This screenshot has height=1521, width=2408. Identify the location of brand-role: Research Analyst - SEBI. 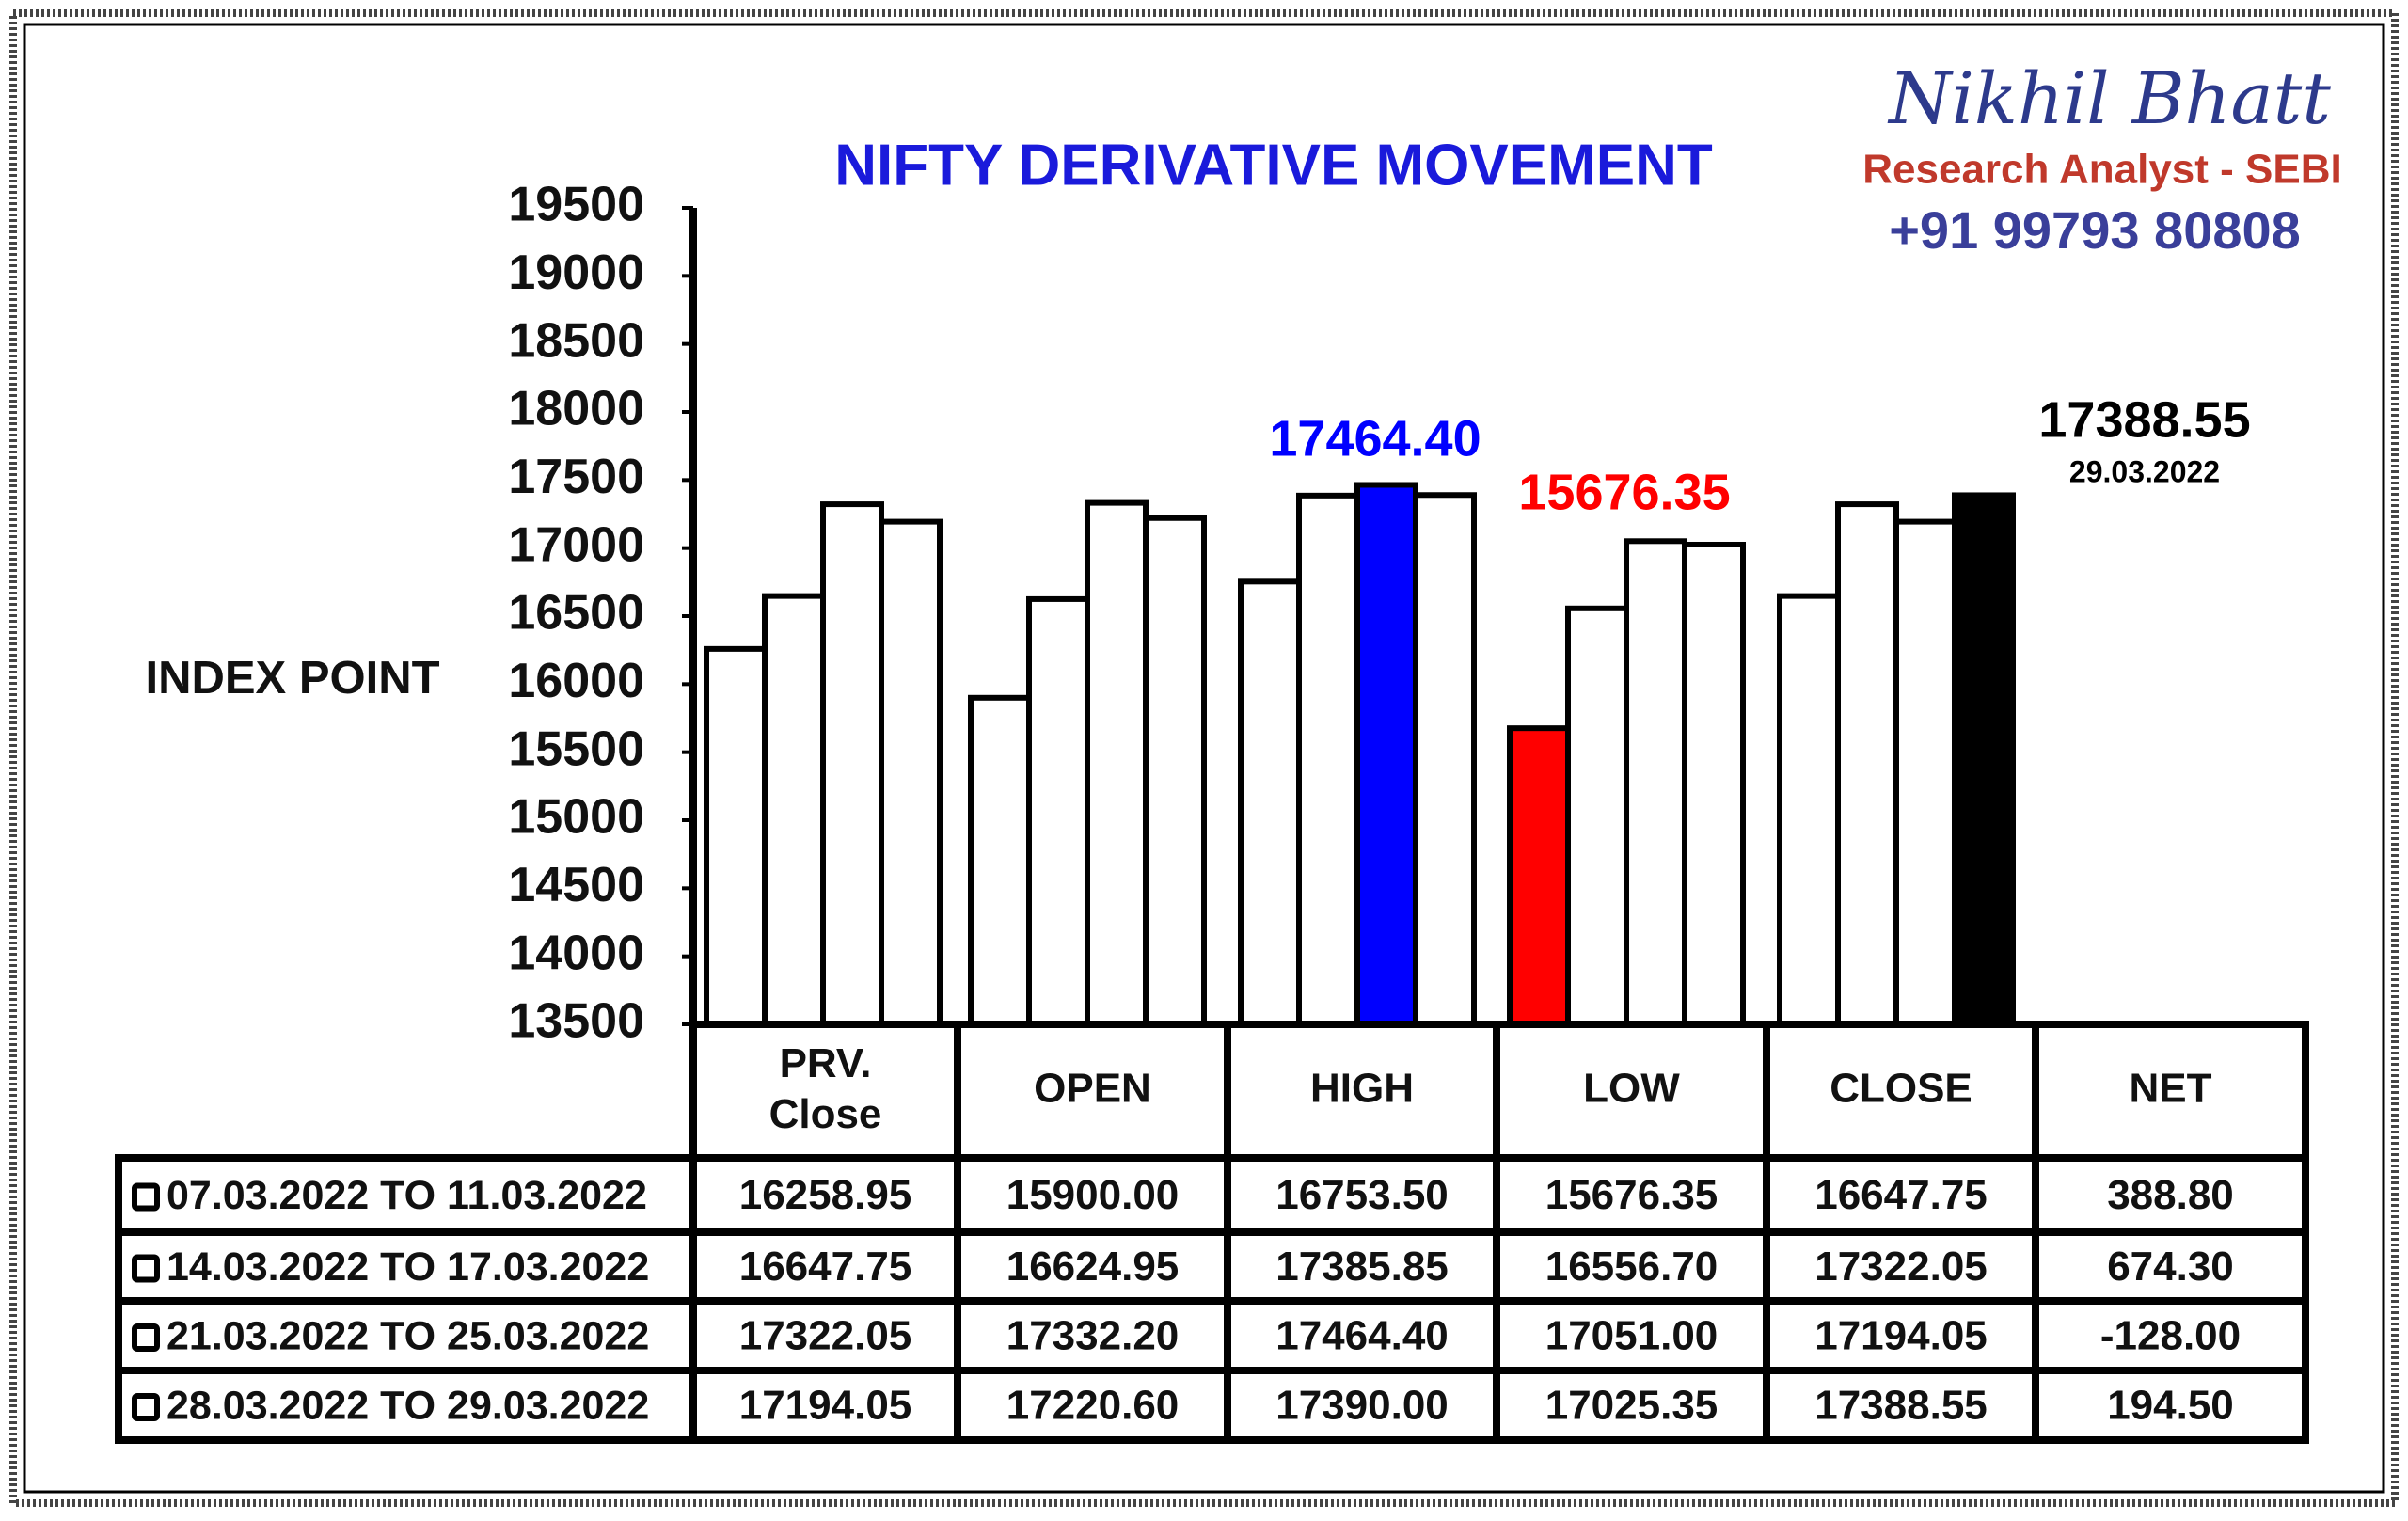
(2101, 170).